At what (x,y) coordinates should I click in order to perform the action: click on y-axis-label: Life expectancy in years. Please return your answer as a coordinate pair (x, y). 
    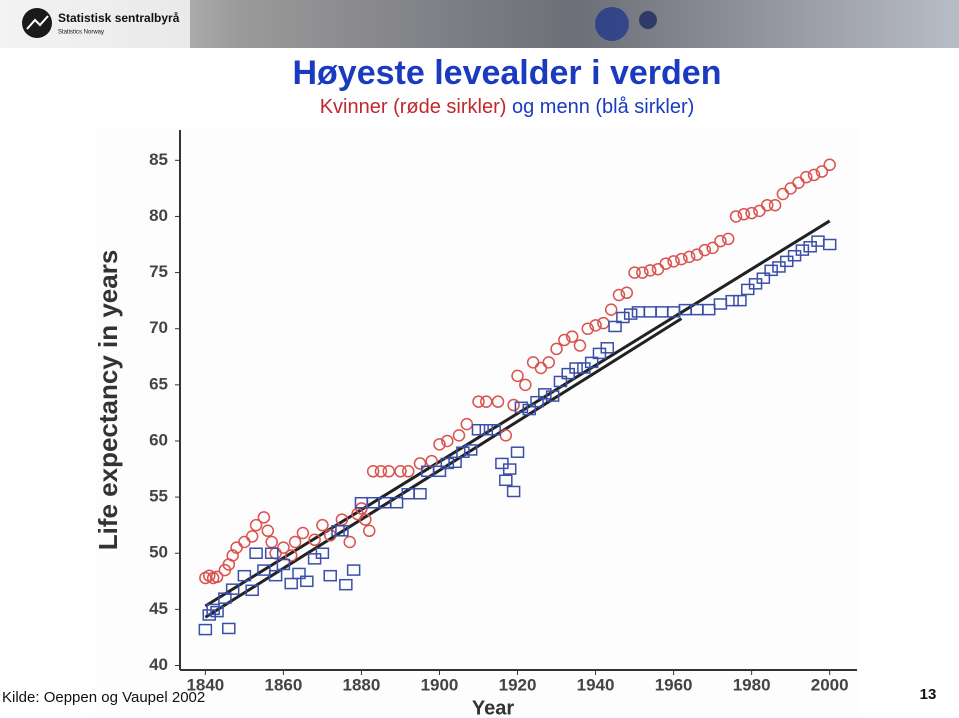
    Looking at the image, I should click on (108, 400).